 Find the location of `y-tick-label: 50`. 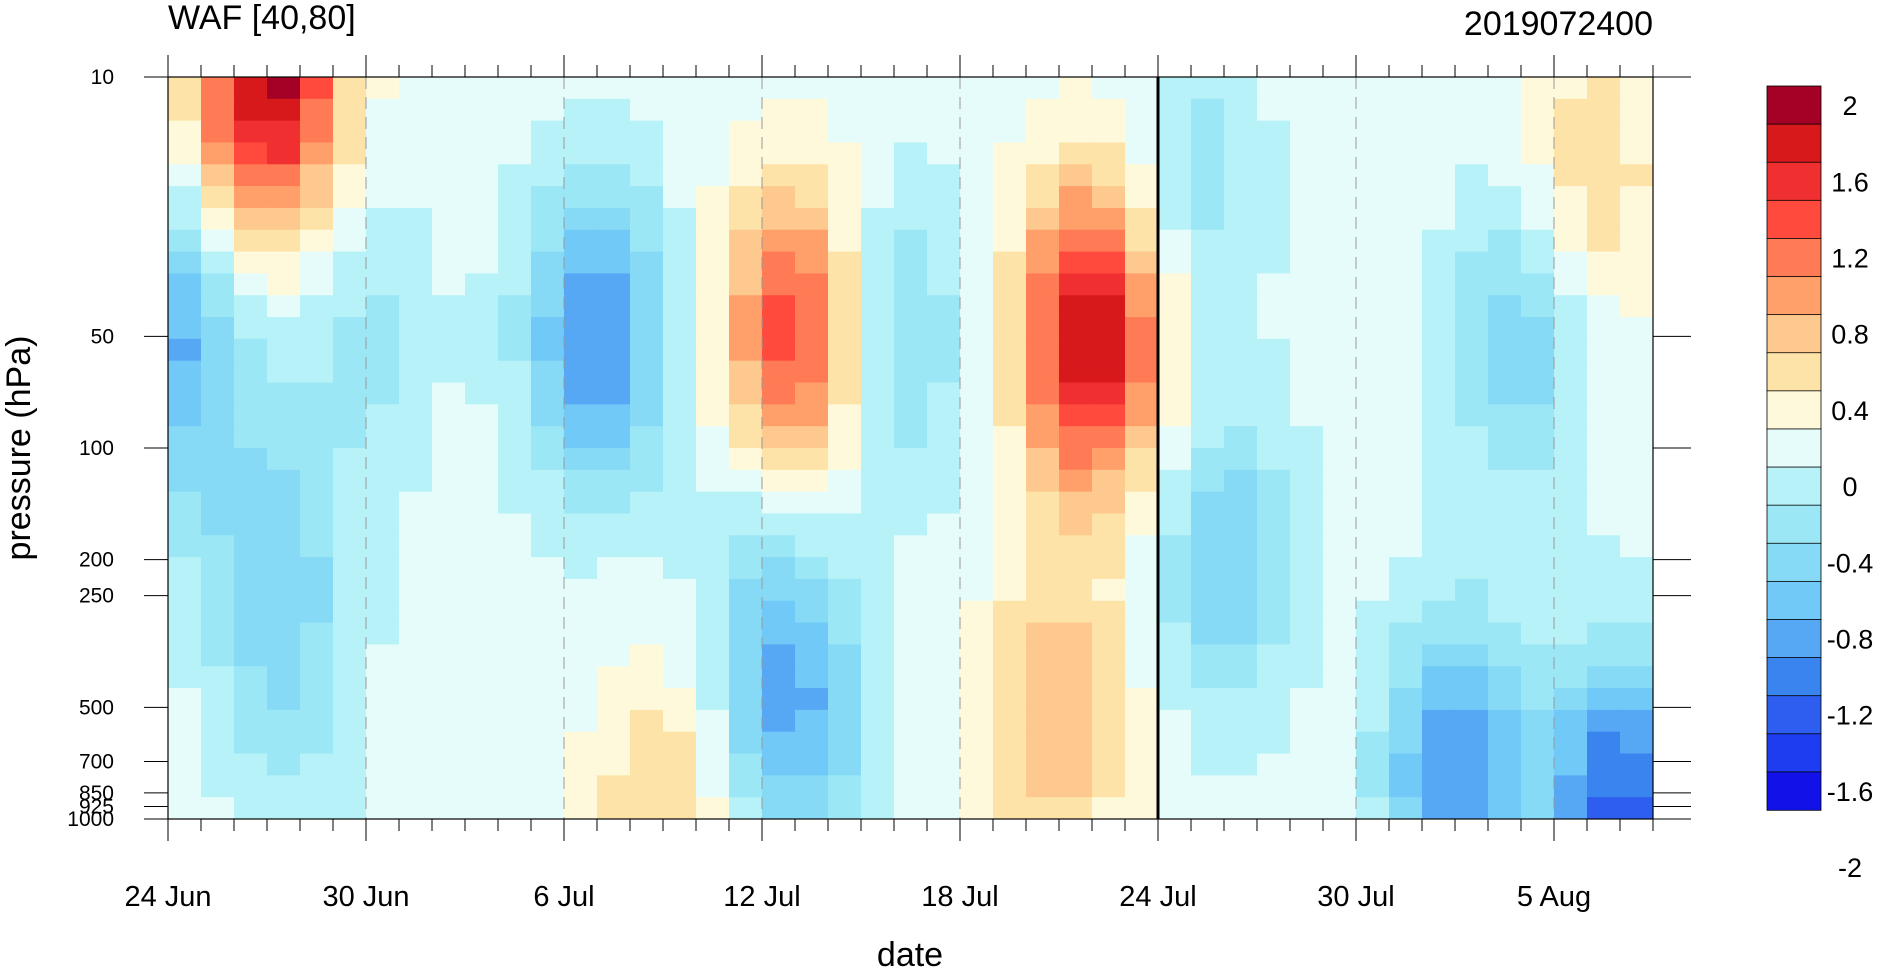

y-tick-label: 50 is located at coordinates (102, 336).